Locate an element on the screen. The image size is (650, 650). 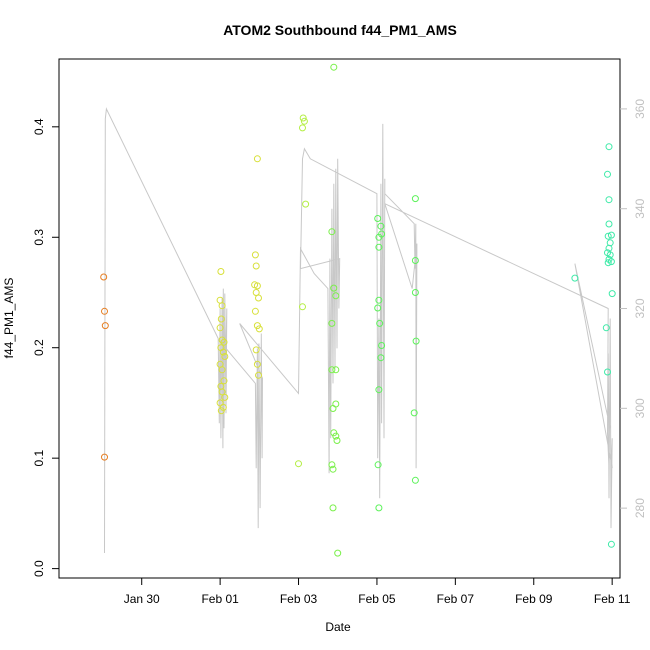
y2-tick-label: 280 is located at coordinates (640, 508).